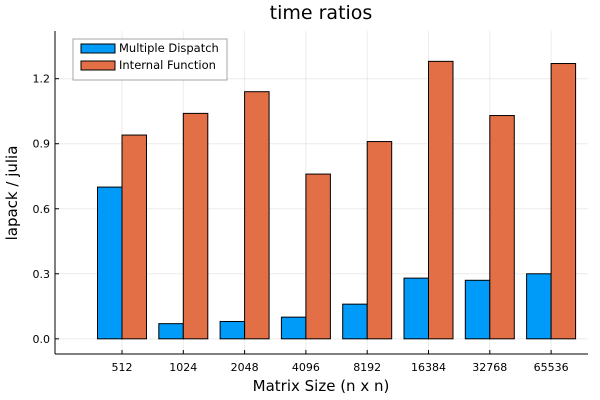 The width and height of the screenshot is (600, 400). I want to click on y-tick-label: 0.6, so click(42, 209).